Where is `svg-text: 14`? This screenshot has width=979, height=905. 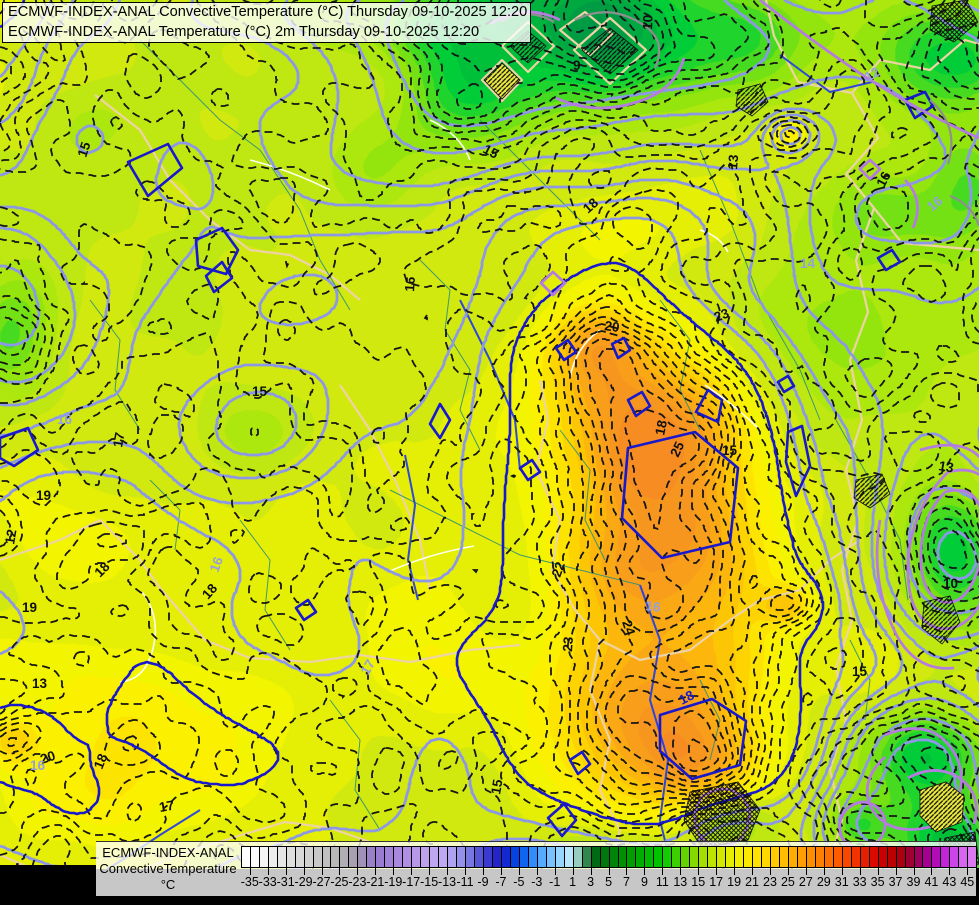
svg-text: 14 is located at coordinates (808, 263).